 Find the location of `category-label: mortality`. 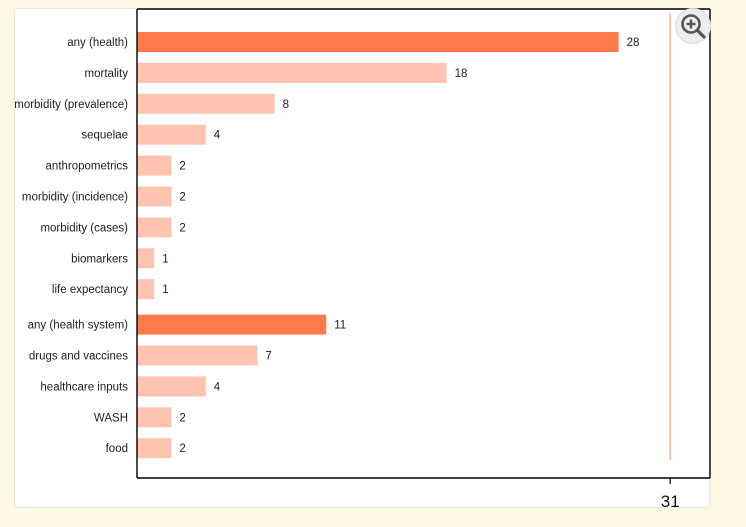

category-label: mortality is located at coordinates (107, 74).